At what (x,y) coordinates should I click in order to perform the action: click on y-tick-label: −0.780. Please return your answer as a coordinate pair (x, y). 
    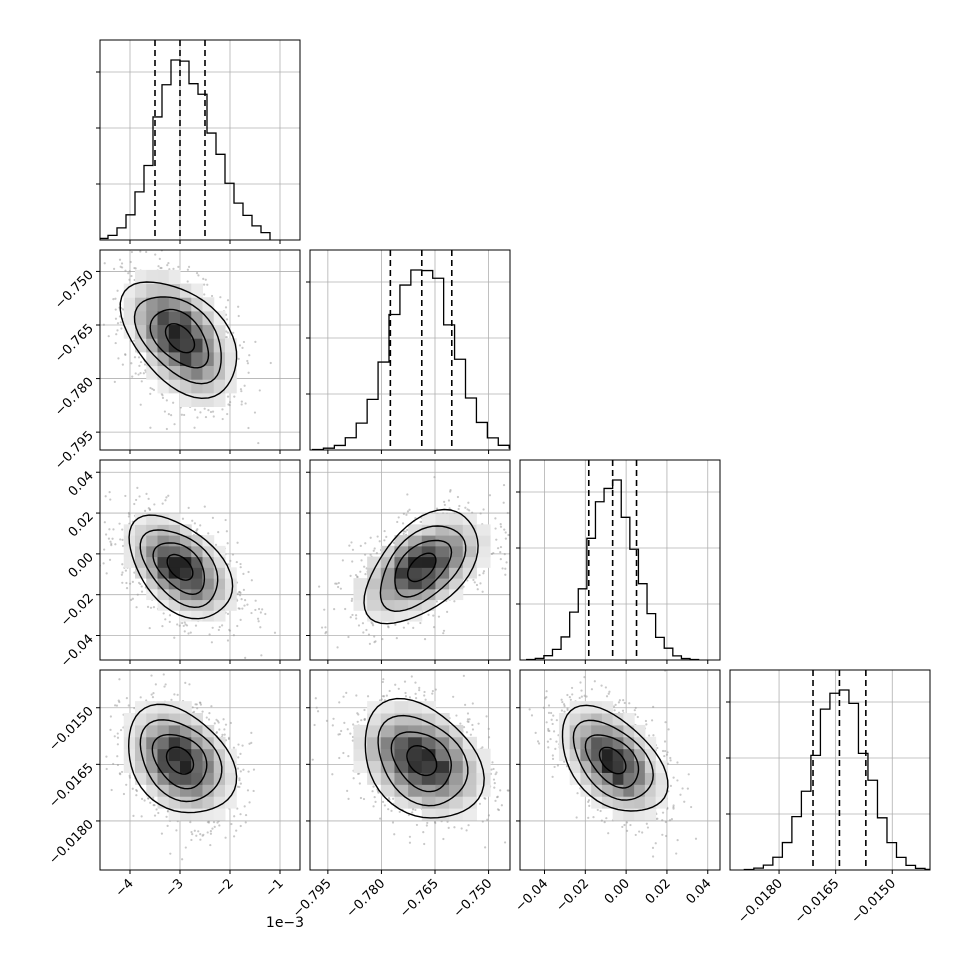
    Looking at the image, I should click on (74, 397).